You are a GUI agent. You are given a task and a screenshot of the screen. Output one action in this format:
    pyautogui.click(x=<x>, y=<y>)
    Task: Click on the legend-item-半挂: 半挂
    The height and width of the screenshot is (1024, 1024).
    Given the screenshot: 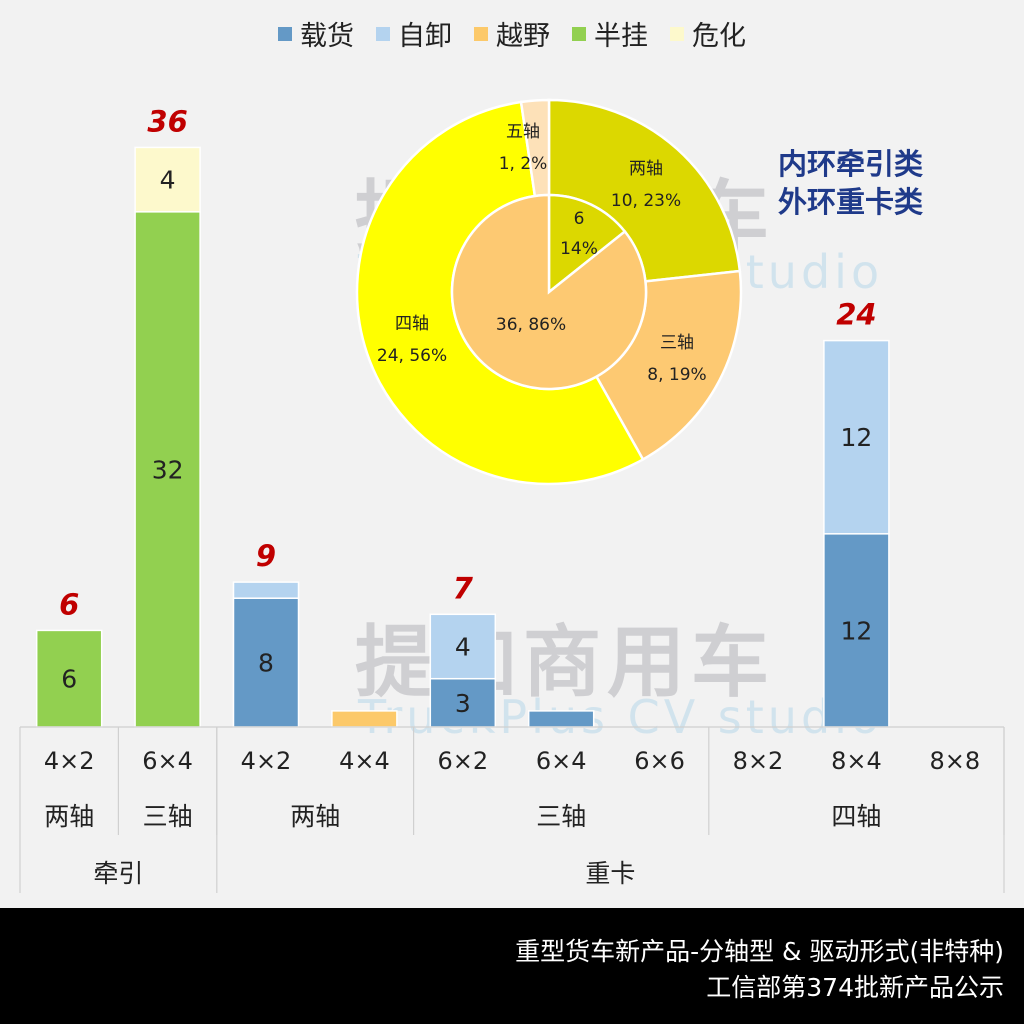 What is the action you would take?
    pyautogui.click(x=610, y=33)
    